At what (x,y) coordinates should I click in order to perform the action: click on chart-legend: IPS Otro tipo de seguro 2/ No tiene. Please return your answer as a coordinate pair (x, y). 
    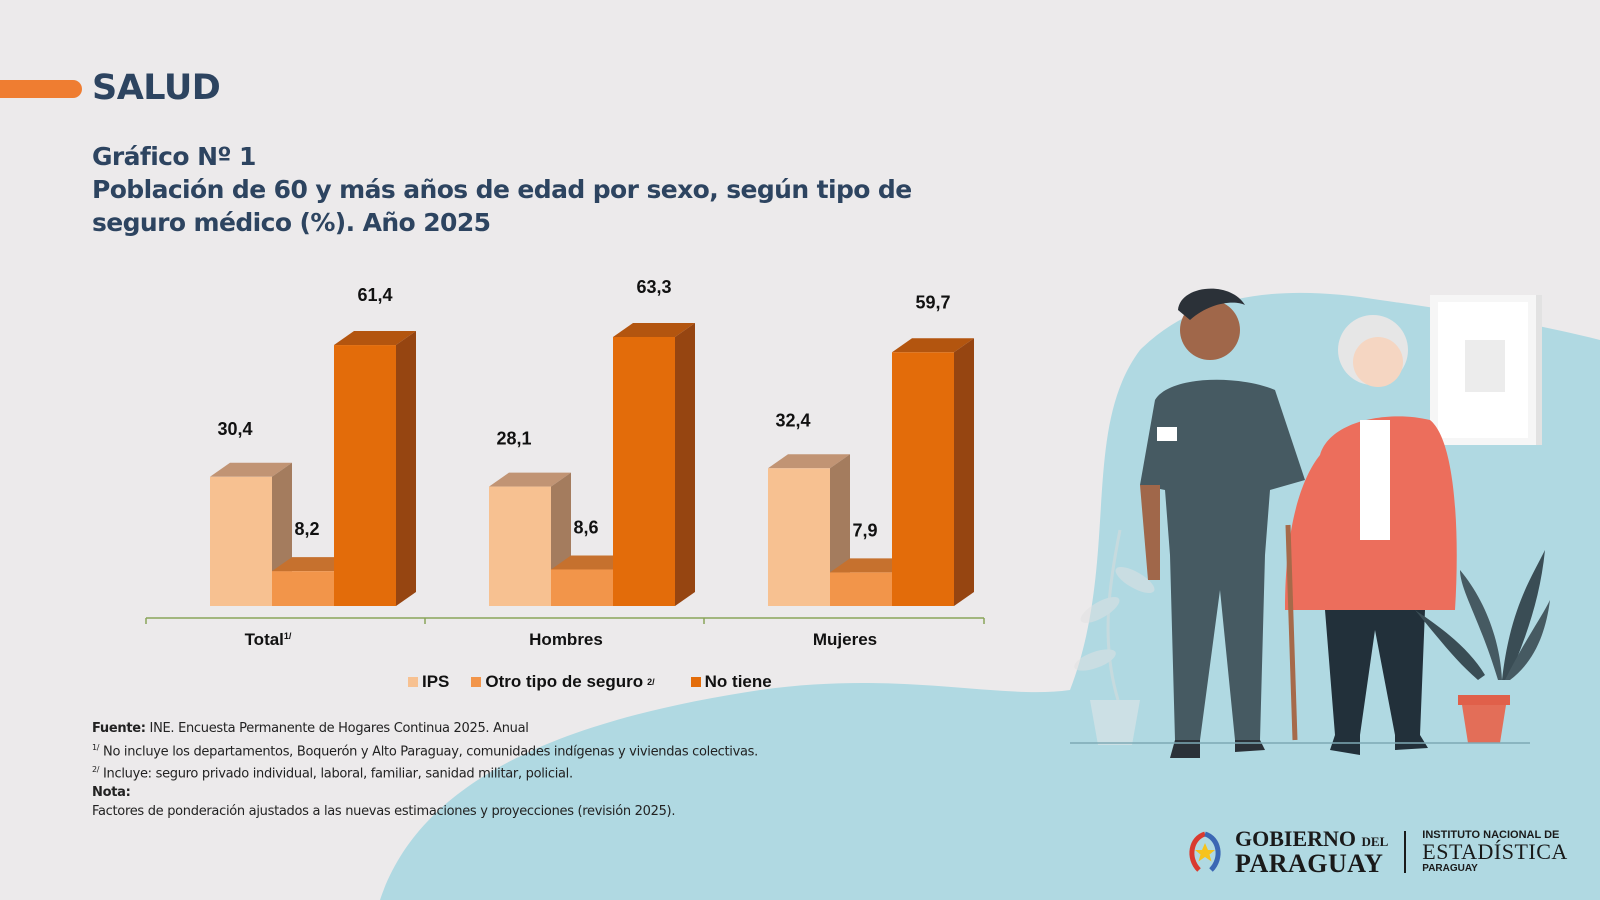
    Looking at the image, I should click on (590, 682).